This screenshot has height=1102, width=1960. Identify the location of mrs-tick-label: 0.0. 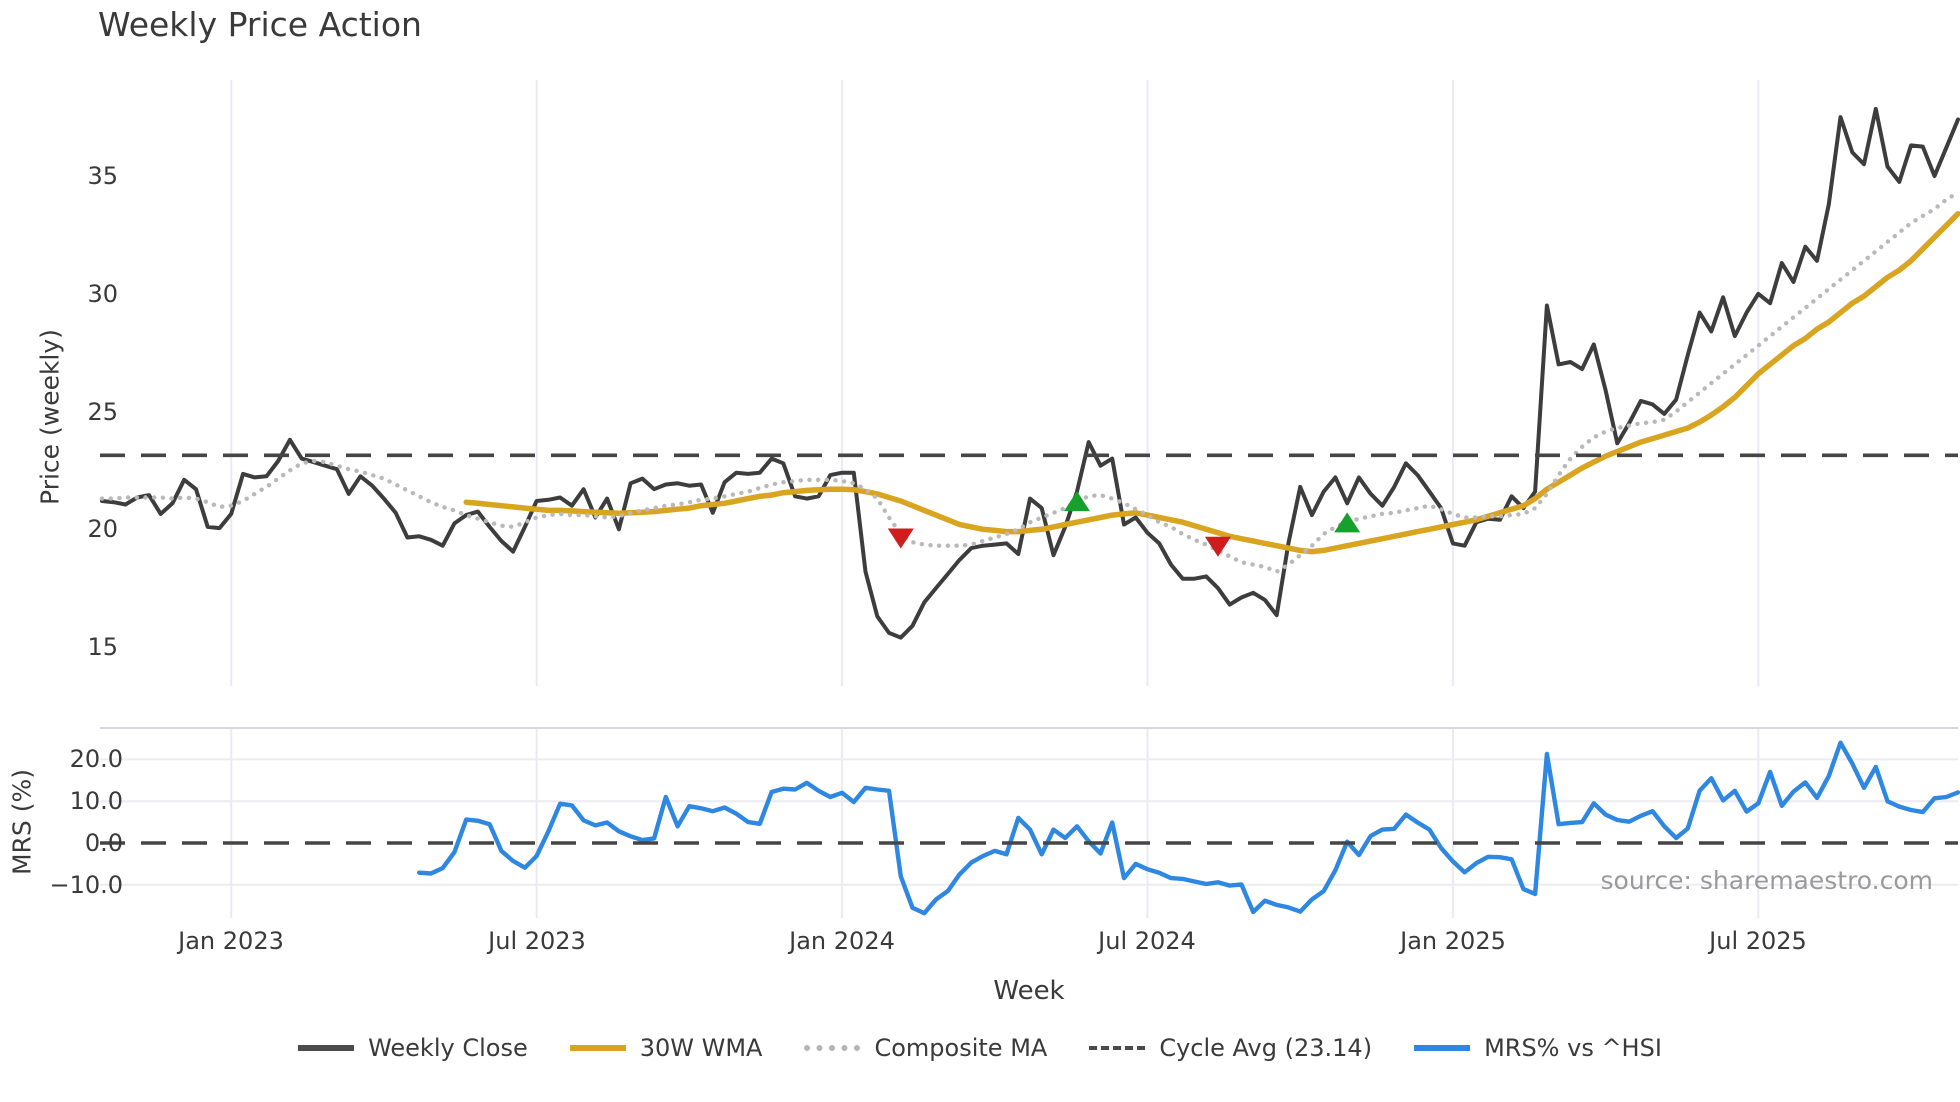
(103, 843).